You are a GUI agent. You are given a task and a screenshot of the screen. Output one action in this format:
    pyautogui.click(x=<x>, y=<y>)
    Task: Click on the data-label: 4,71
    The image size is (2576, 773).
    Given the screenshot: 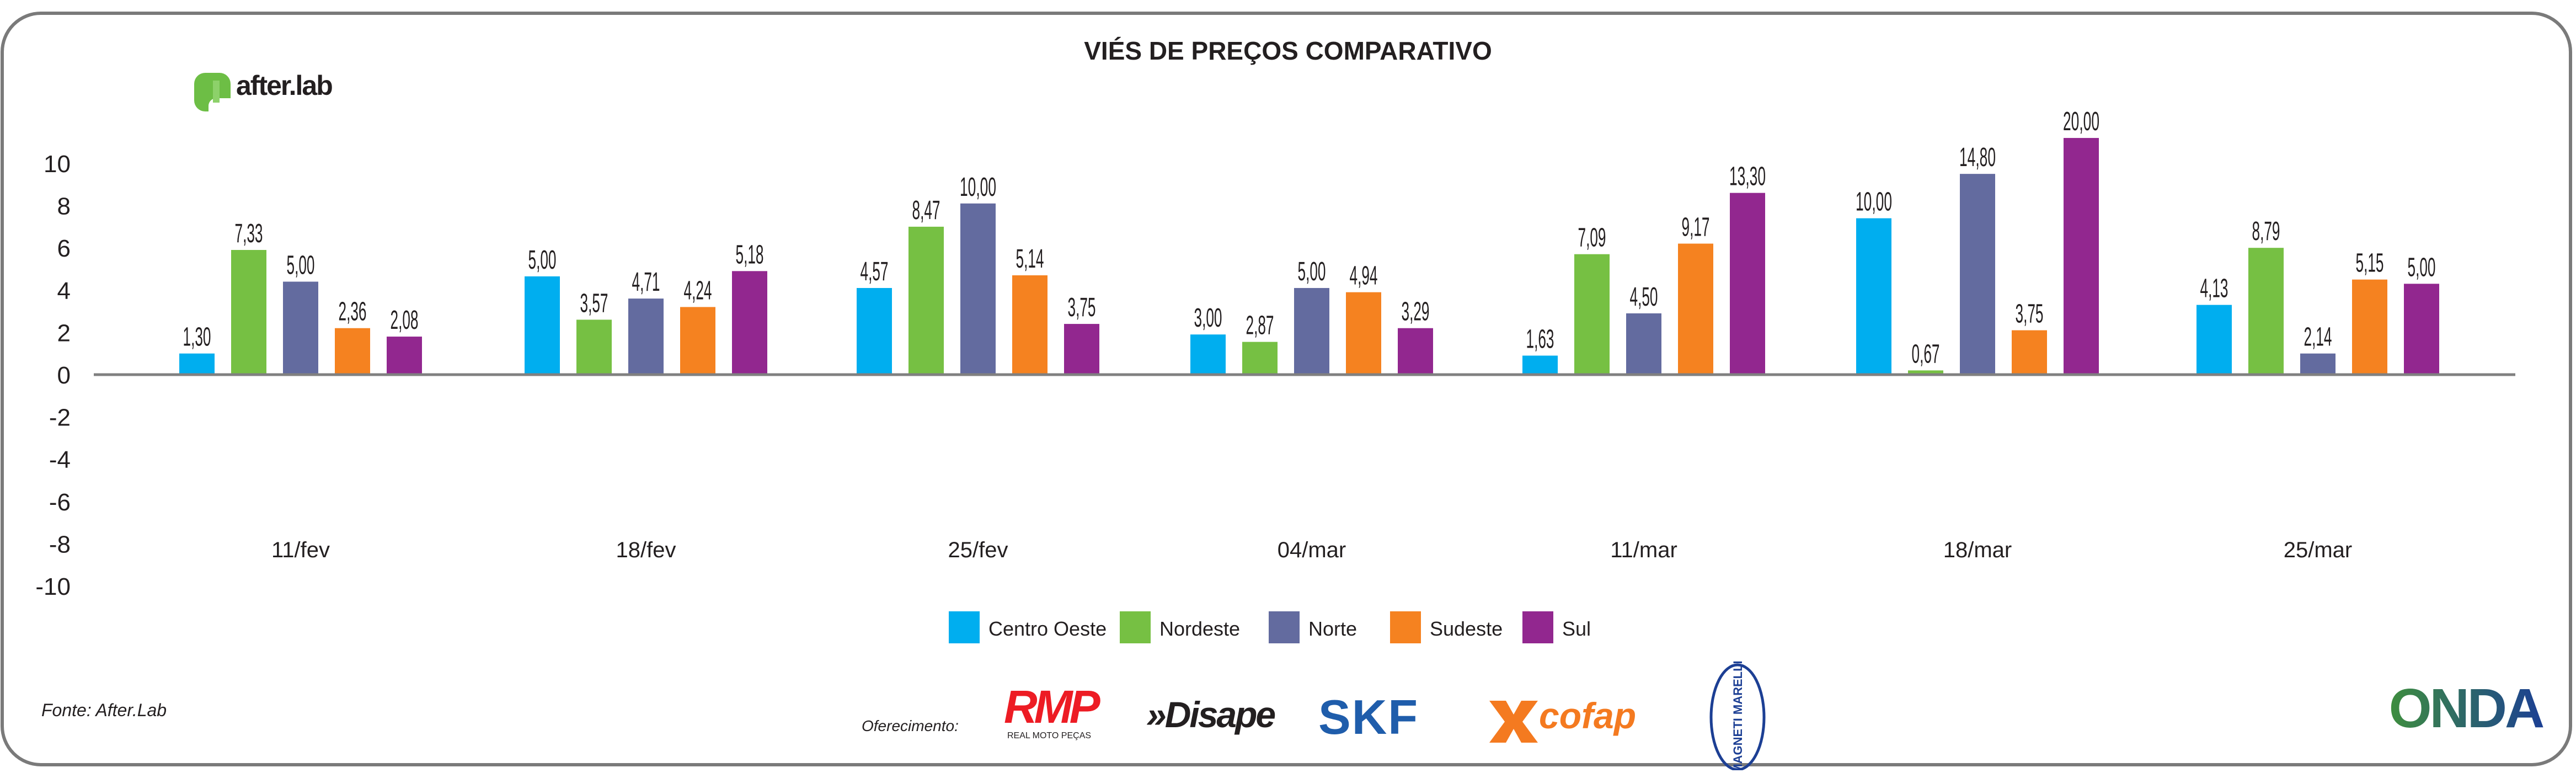 What is the action you would take?
    pyautogui.click(x=646, y=282)
    